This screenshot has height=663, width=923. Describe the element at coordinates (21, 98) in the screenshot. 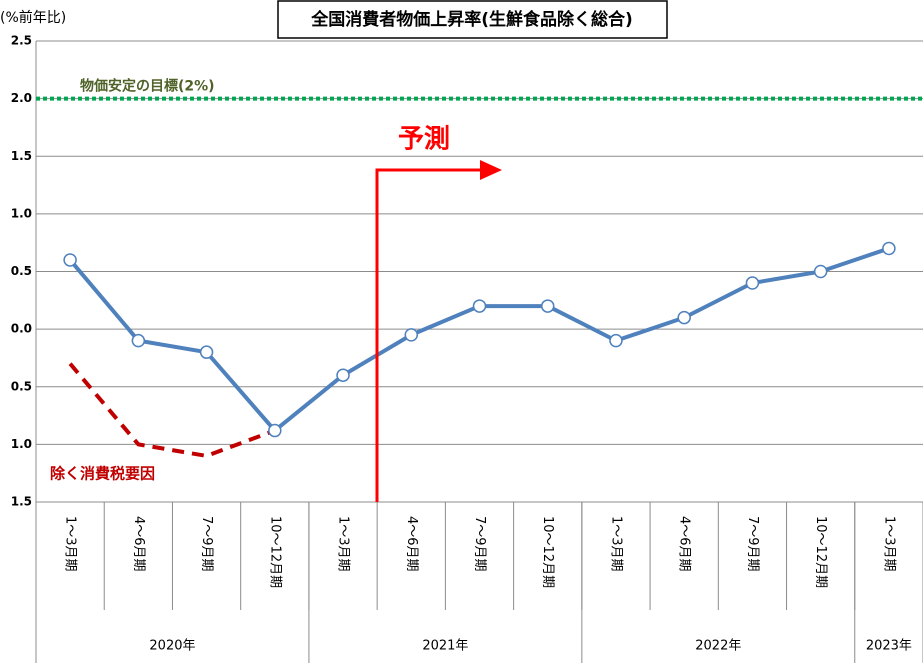

I see `y-tick-label: 2.0` at that location.